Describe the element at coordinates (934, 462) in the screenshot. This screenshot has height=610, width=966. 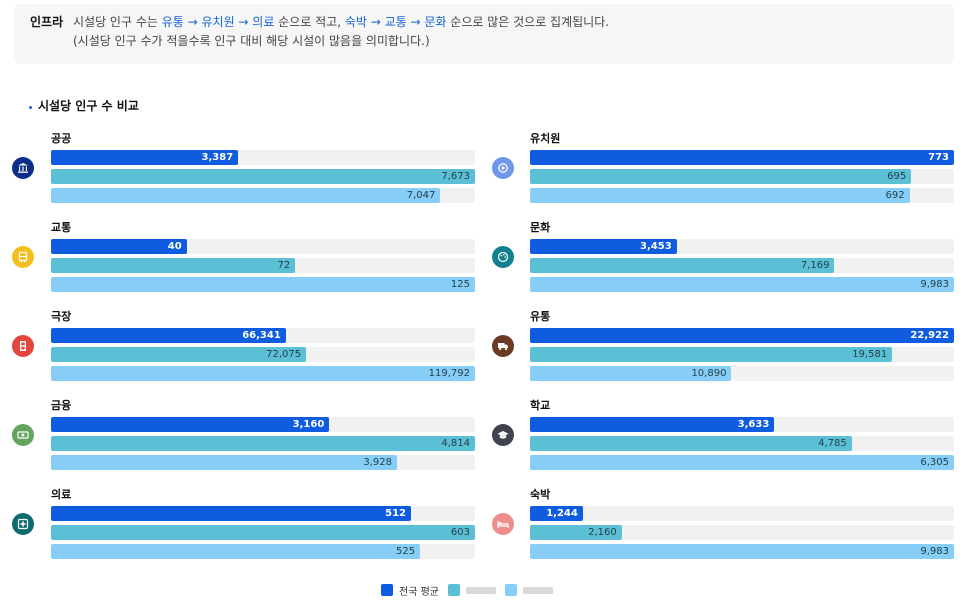
I see `bar-value-label: 6,305` at that location.